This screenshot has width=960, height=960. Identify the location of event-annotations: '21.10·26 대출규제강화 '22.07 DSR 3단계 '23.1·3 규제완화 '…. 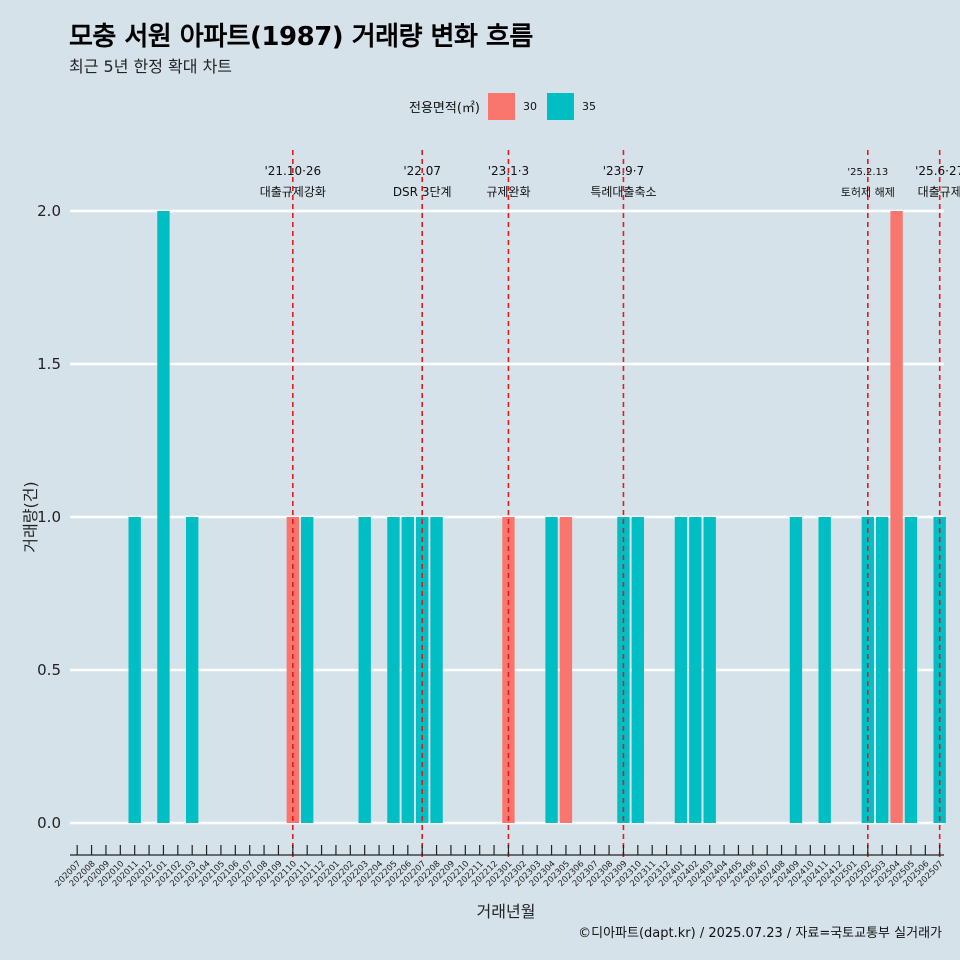
(610, 181).